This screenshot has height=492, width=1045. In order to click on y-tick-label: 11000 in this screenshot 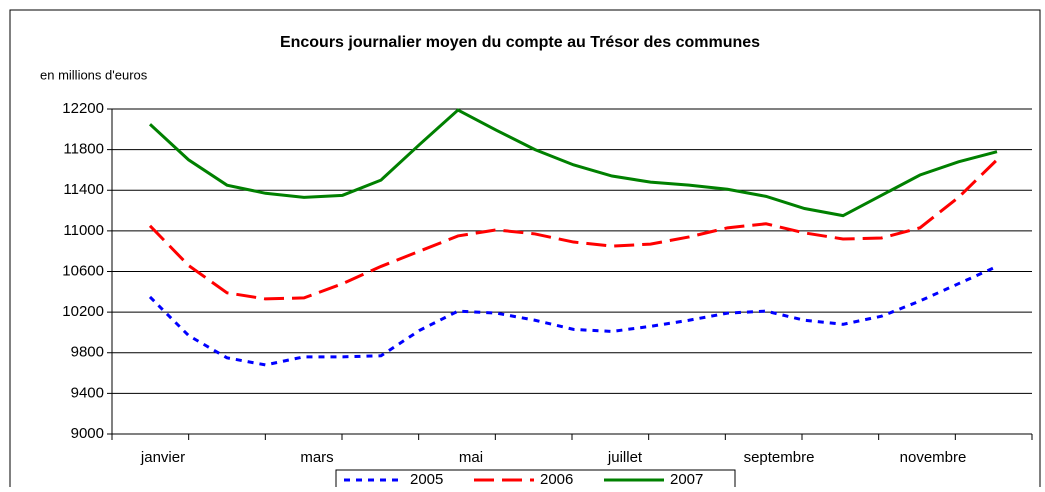, I will do `click(83, 230)`.